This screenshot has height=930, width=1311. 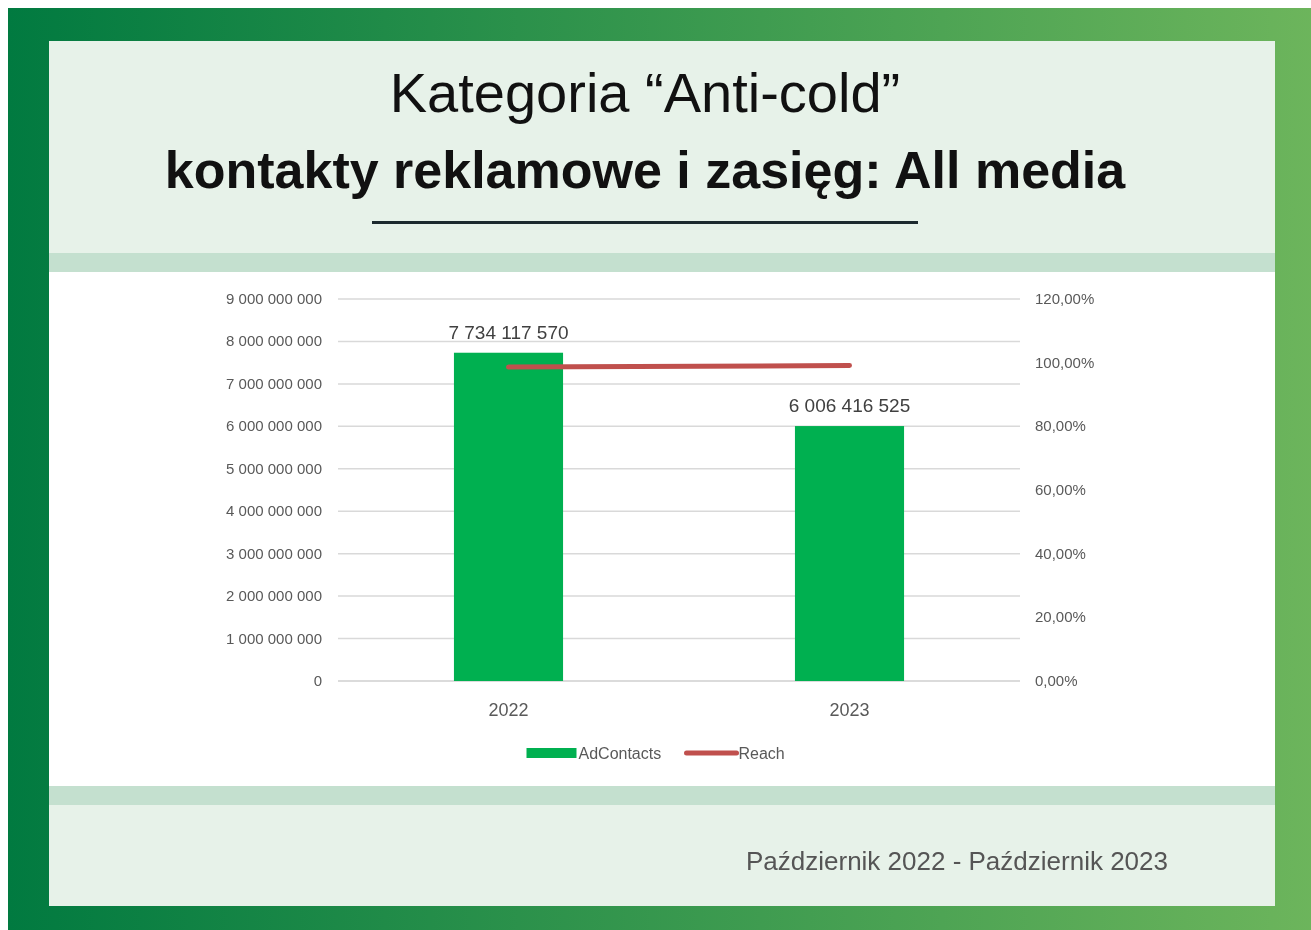 I want to click on y2-tick-label: 60,00%, so click(x=1060, y=489).